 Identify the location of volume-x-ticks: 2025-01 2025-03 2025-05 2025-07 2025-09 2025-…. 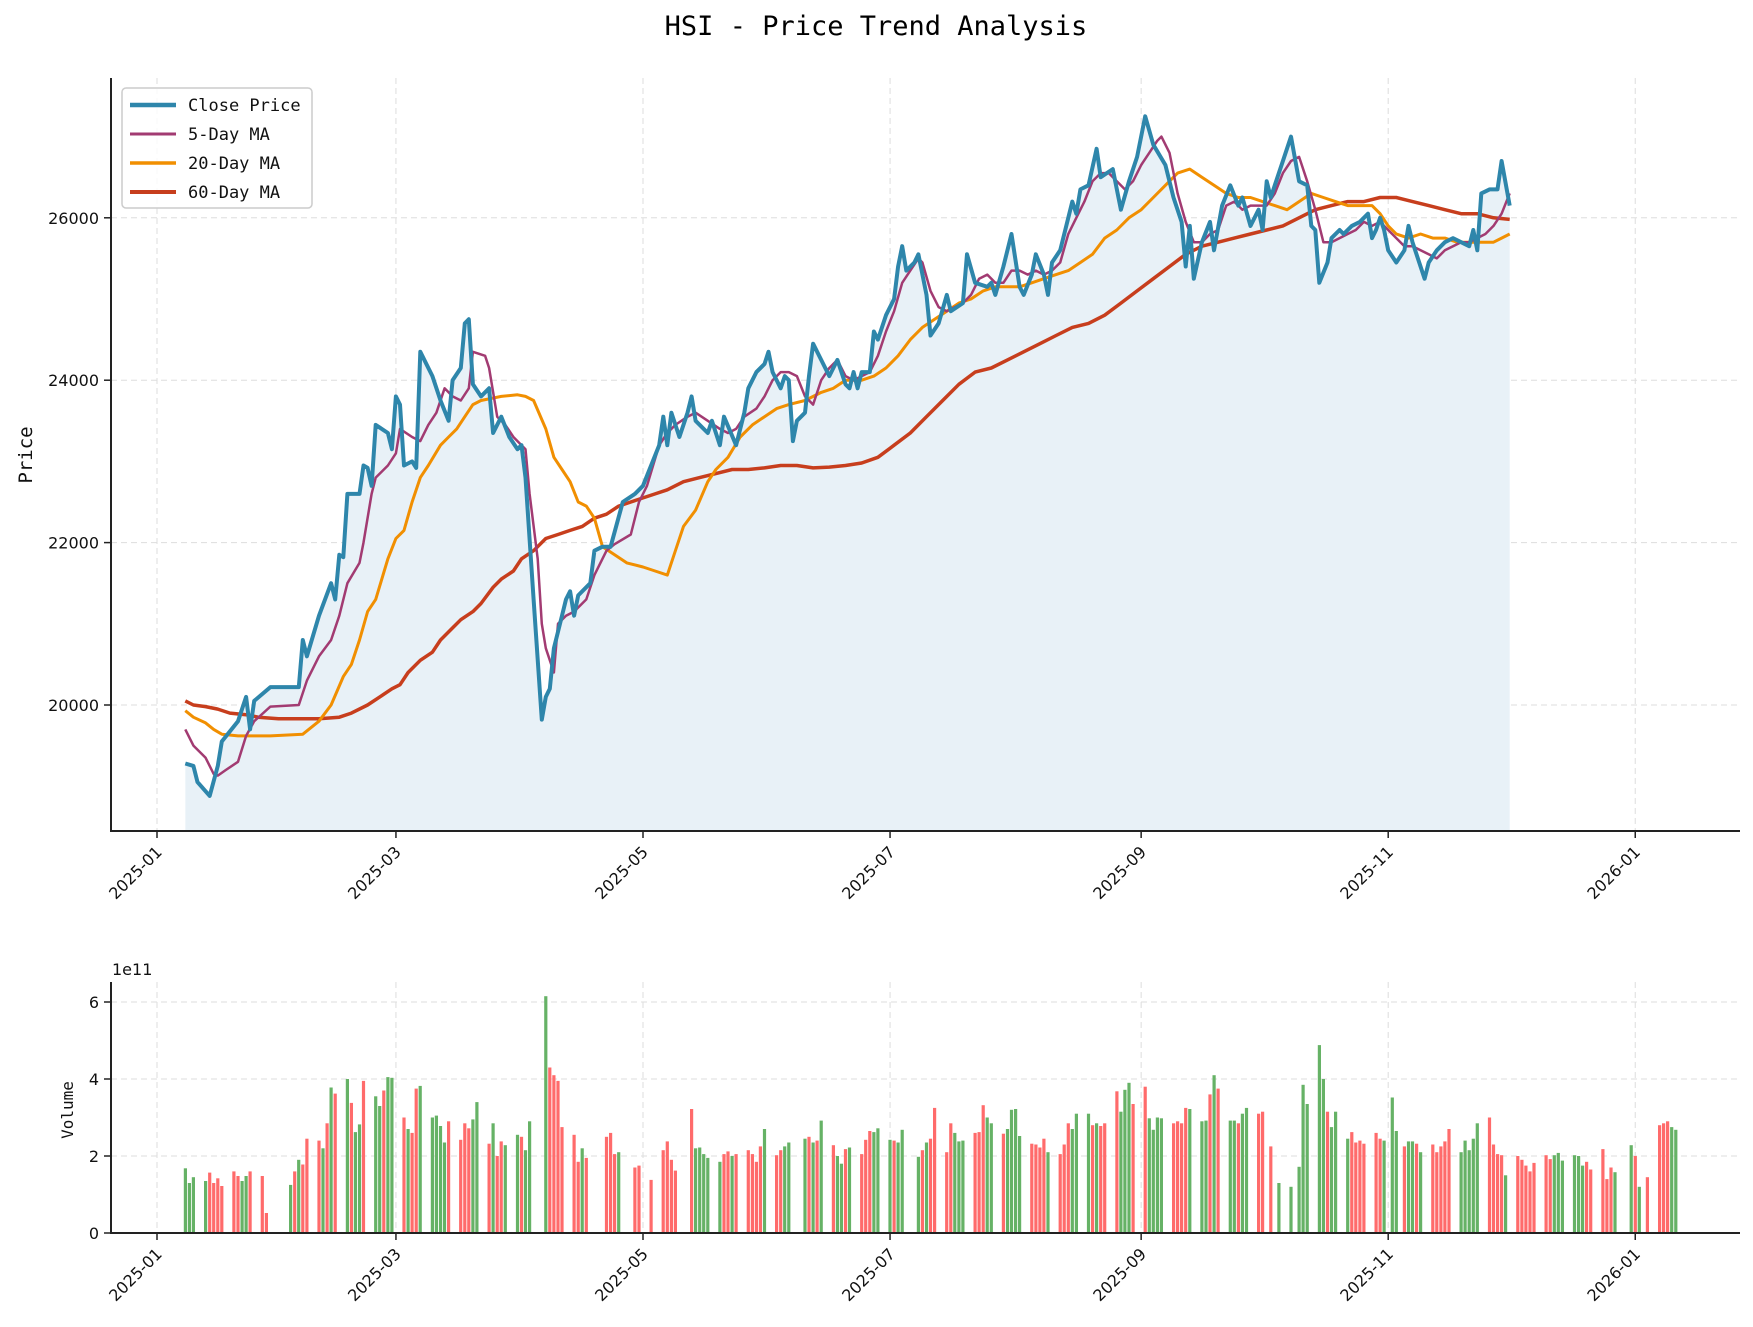
(874, 1269).